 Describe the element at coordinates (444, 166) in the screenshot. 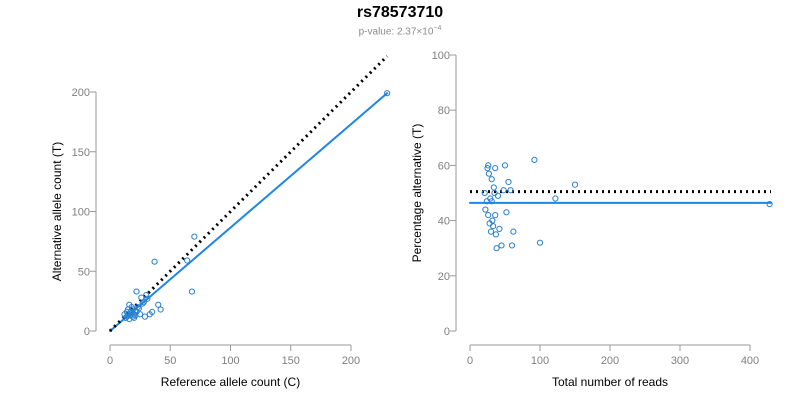

I see `right-y-tick-label: 60` at that location.